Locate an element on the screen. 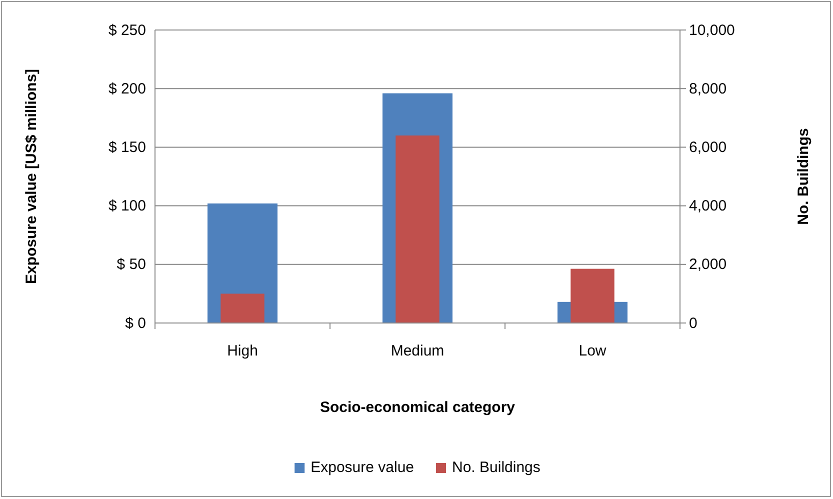 The width and height of the screenshot is (833, 499). y2-tick-label: 4,000 is located at coordinates (708, 206).